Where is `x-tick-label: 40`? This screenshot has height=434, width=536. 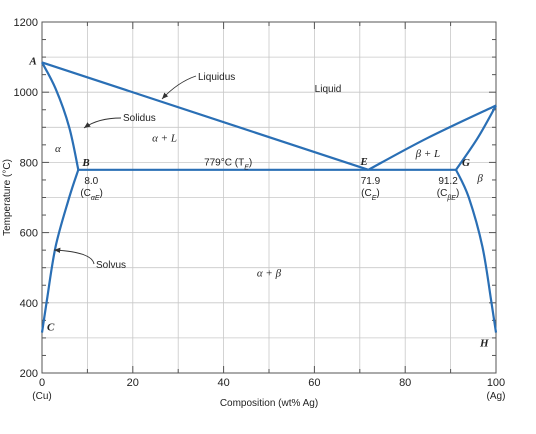 x-tick-label: 40 is located at coordinates (223, 383).